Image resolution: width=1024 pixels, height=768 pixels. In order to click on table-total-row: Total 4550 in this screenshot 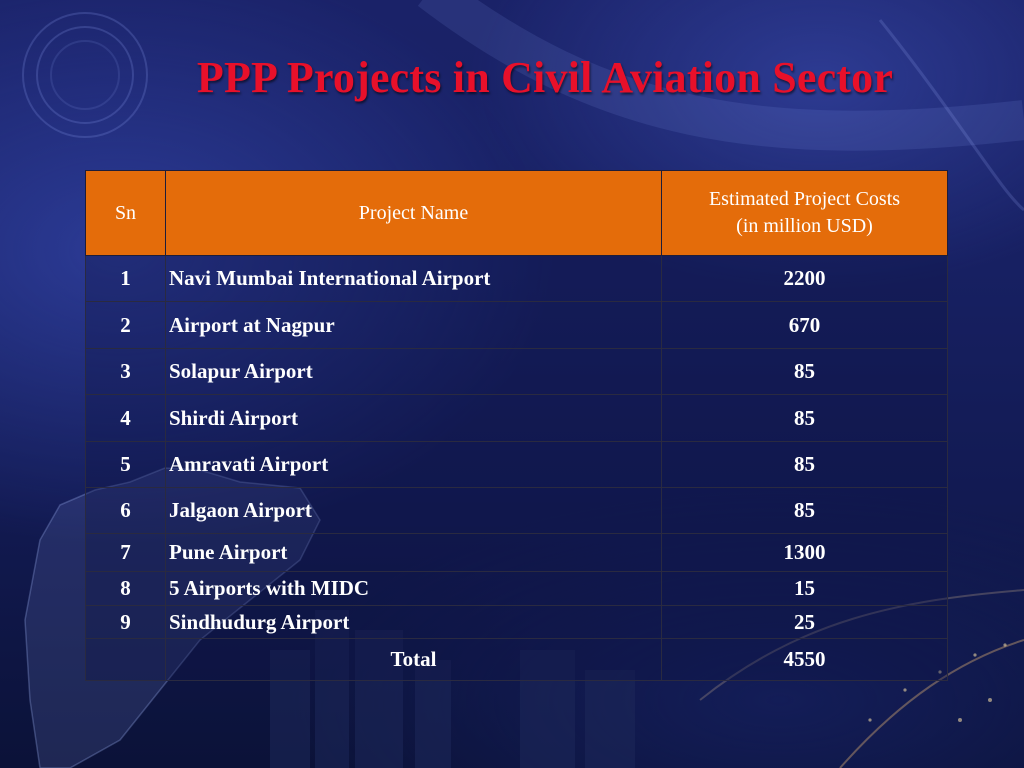, I will do `click(516, 659)`.